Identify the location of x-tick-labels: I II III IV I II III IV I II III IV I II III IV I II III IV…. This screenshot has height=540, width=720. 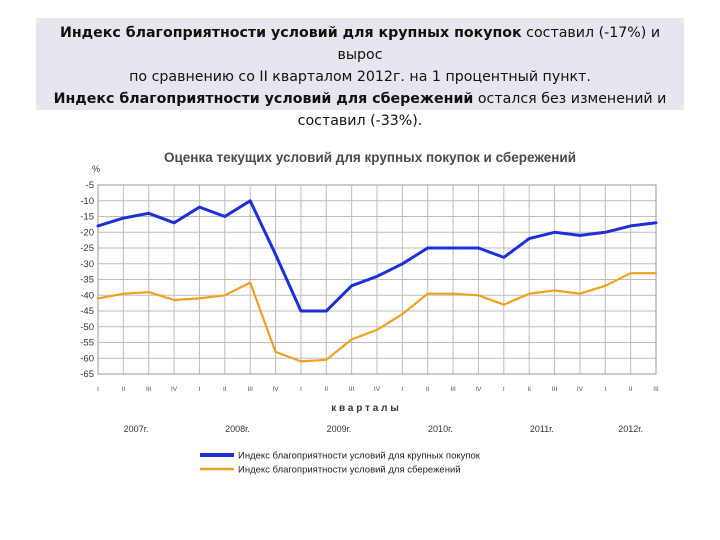
(378, 389).